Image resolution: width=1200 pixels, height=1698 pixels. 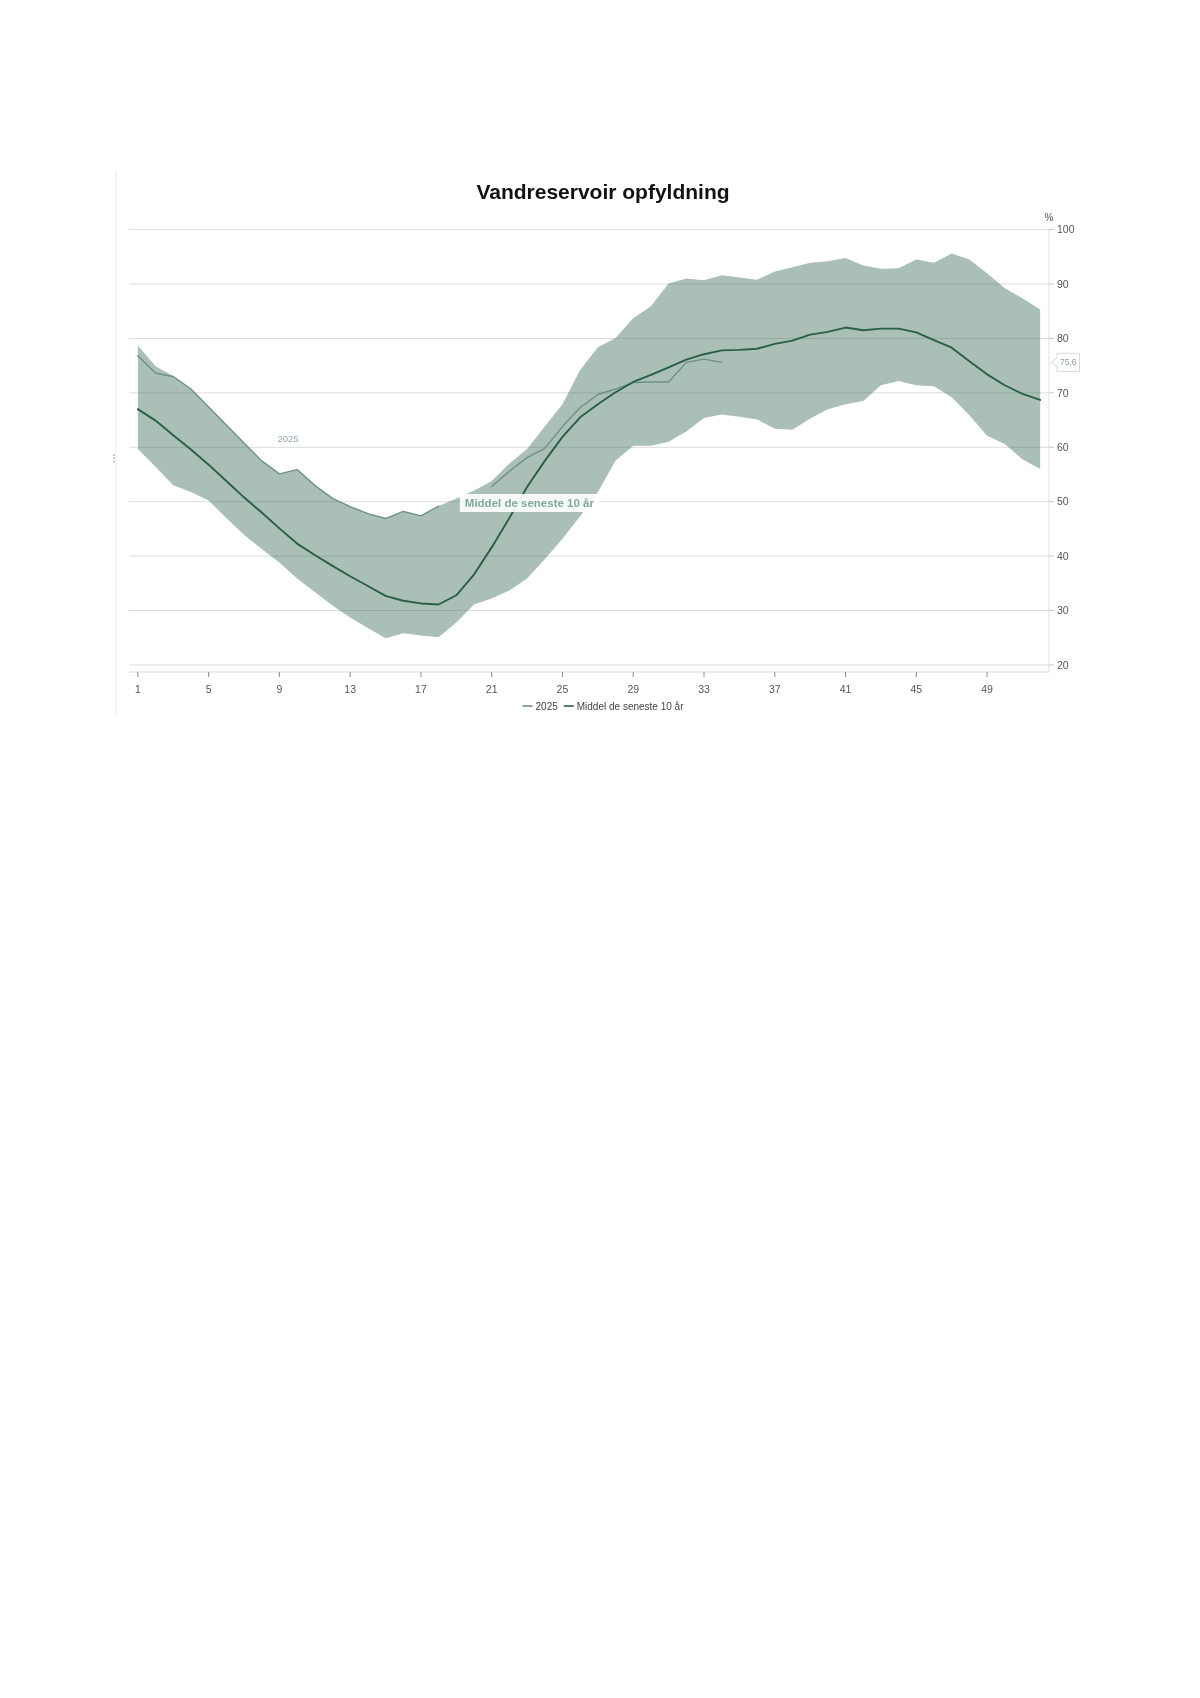 What do you see at coordinates (529, 503) in the screenshot?
I see `text: Middel de seneste 10 år` at bounding box center [529, 503].